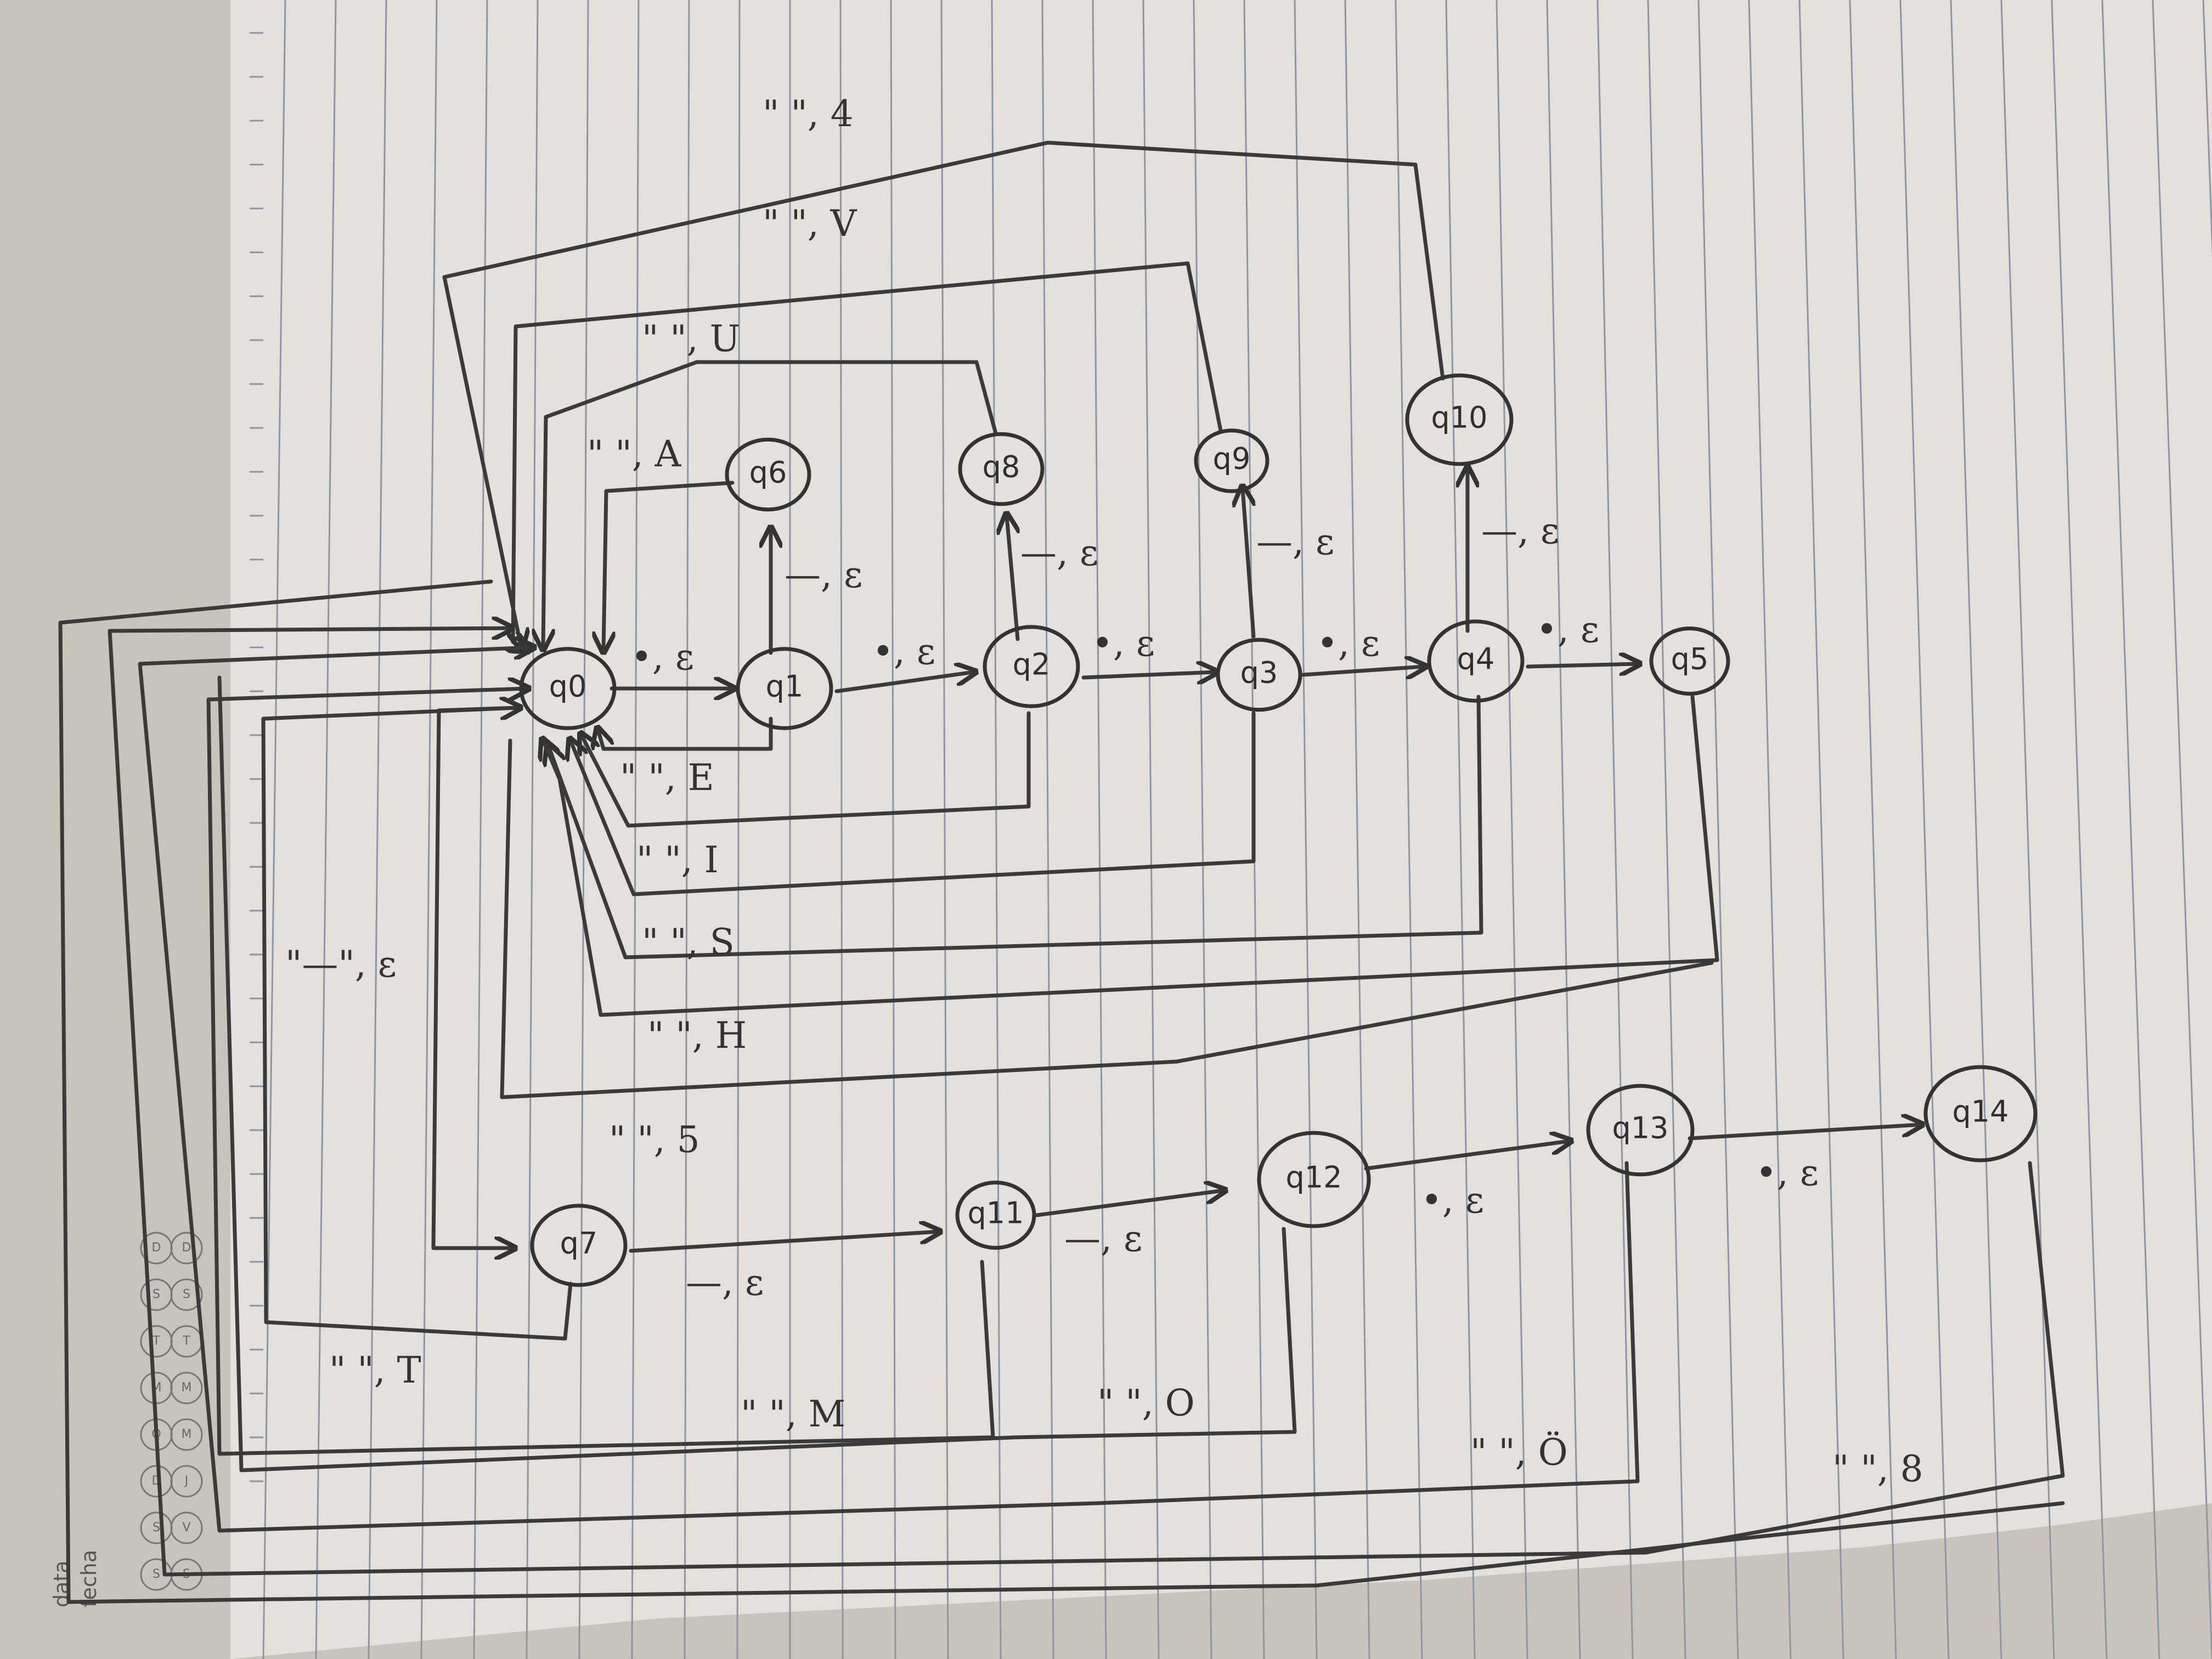 This screenshot has height=1659, width=2212. I want to click on edge-q4-q0, so click(1016, 828).